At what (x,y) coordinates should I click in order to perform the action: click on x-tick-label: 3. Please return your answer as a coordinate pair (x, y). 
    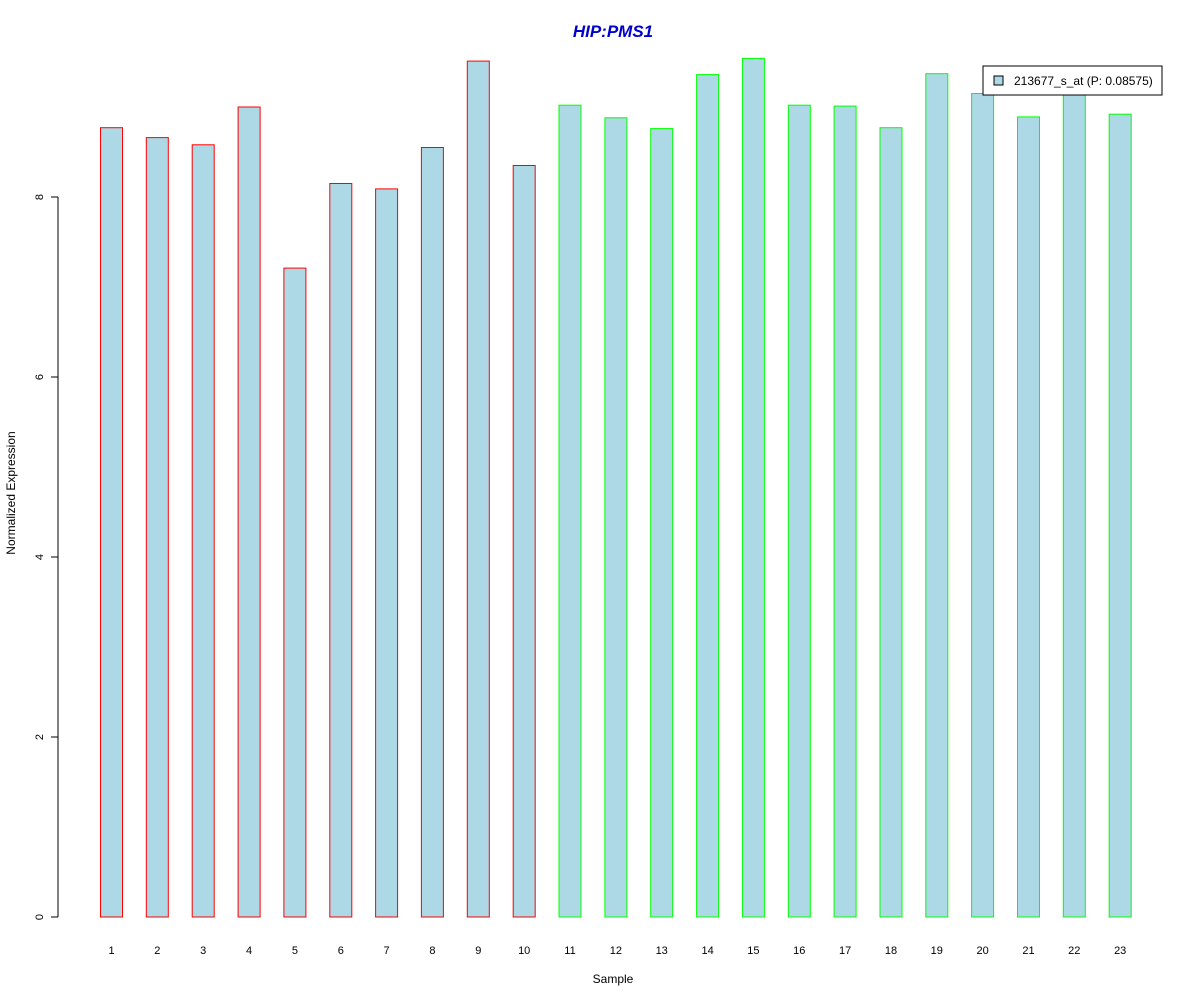
    Looking at the image, I should click on (203, 951).